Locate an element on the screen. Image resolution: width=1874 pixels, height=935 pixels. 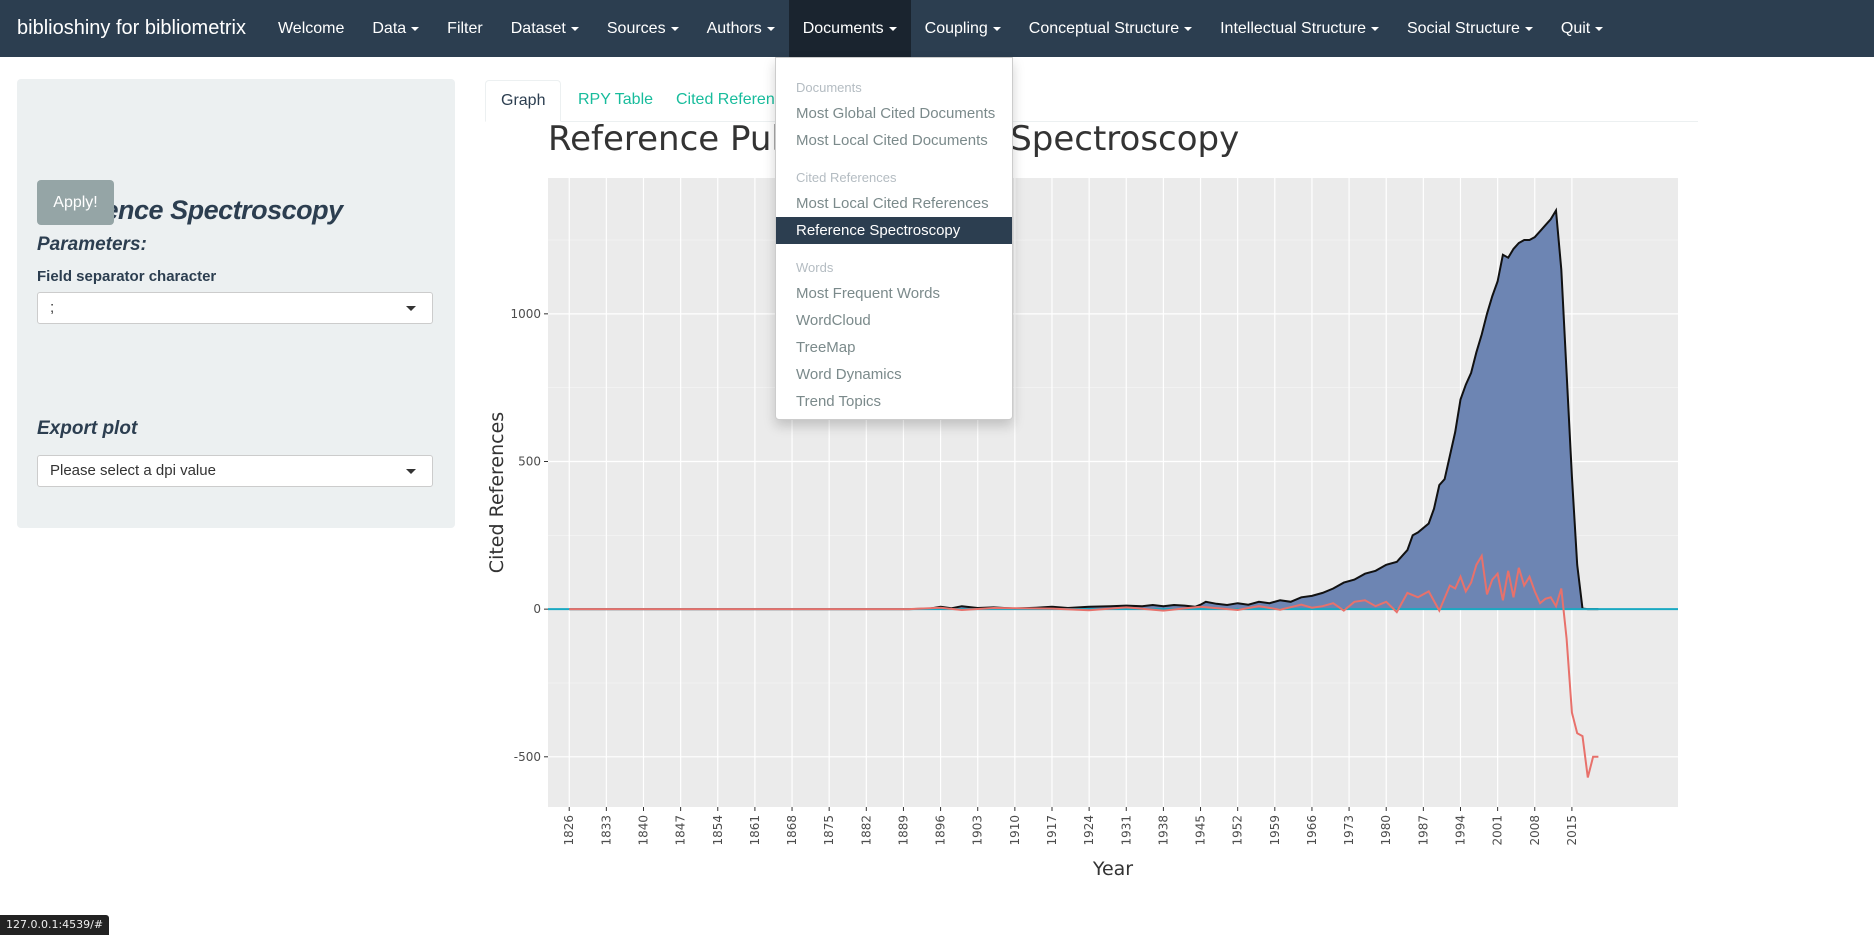
menu-item-most-frequent-words: Most Frequent Words is located at coordinates (868, 293).